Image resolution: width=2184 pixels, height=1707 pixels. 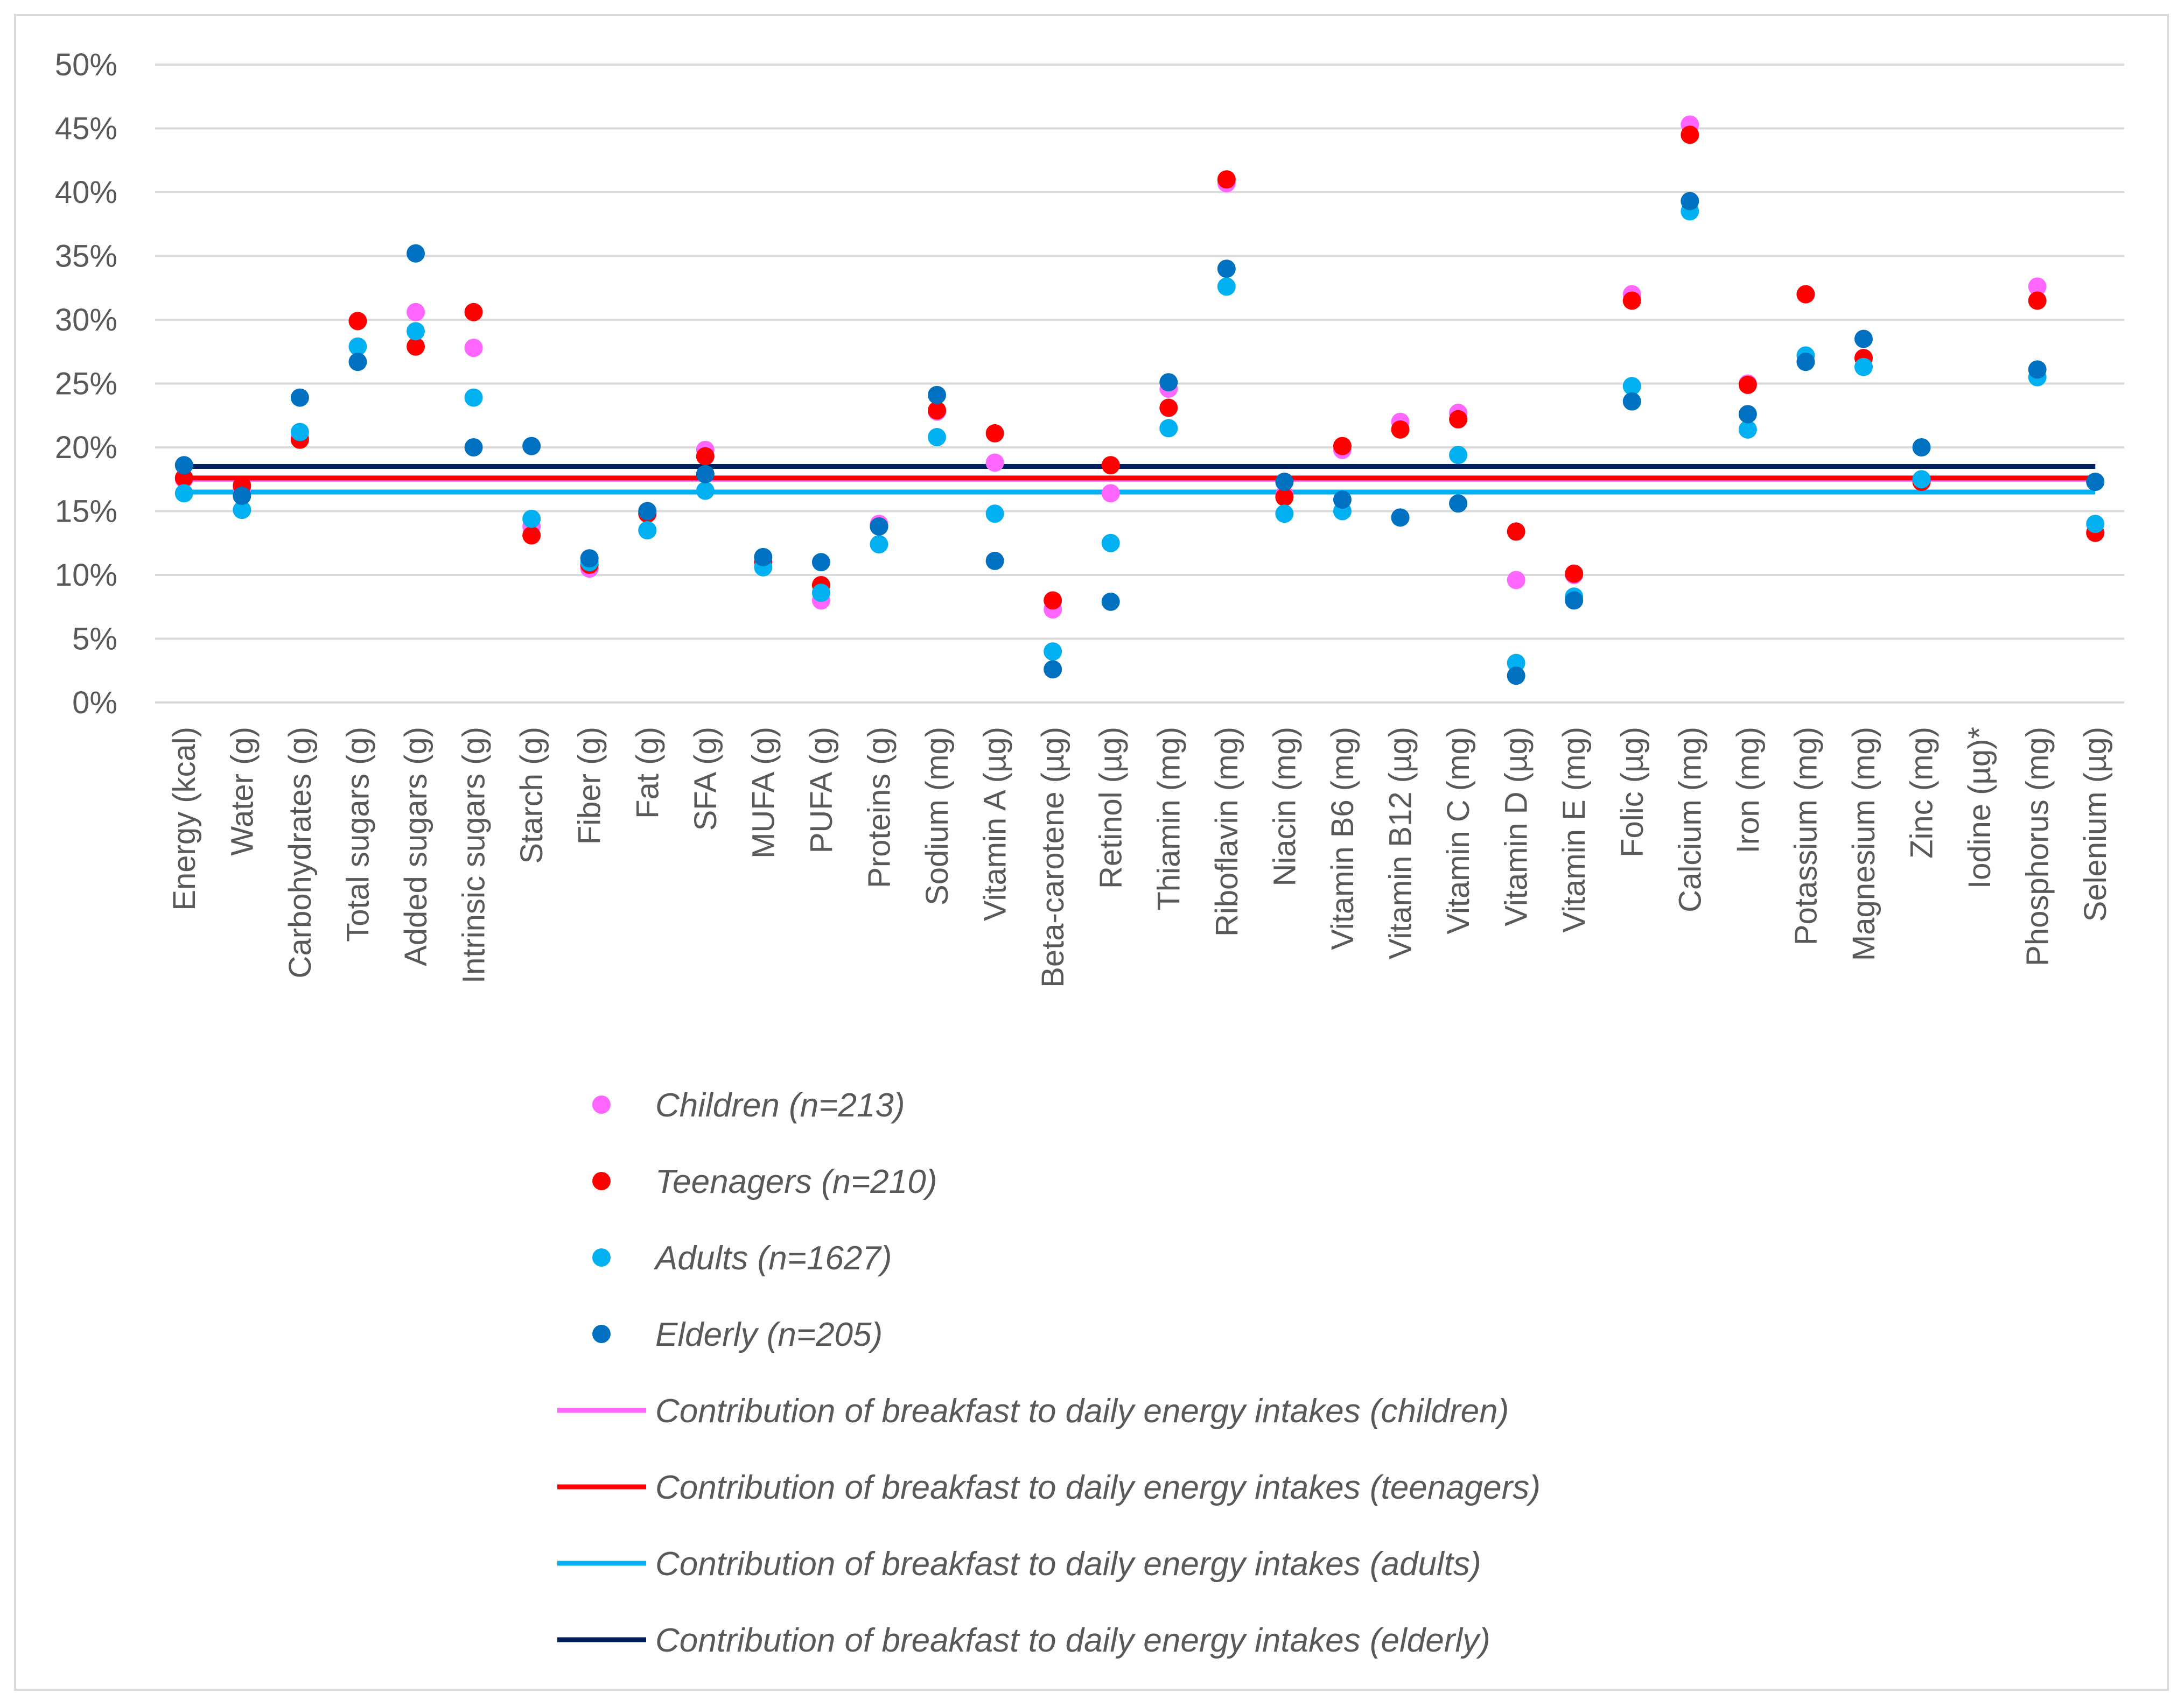 What do you see at coordinates (86, 447) in the screenshot?
I see `y-tick-label: 20%` at bounding box center [86, 447].